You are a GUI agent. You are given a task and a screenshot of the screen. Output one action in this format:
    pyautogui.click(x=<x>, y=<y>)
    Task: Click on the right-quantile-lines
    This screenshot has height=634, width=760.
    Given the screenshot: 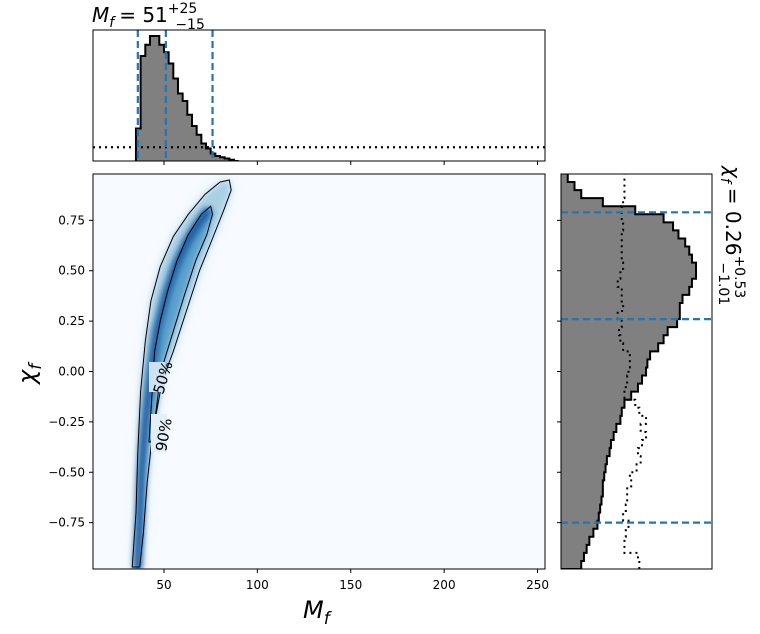 What is the action you would take?
    pyautogui.click(x=636, y=367)
    